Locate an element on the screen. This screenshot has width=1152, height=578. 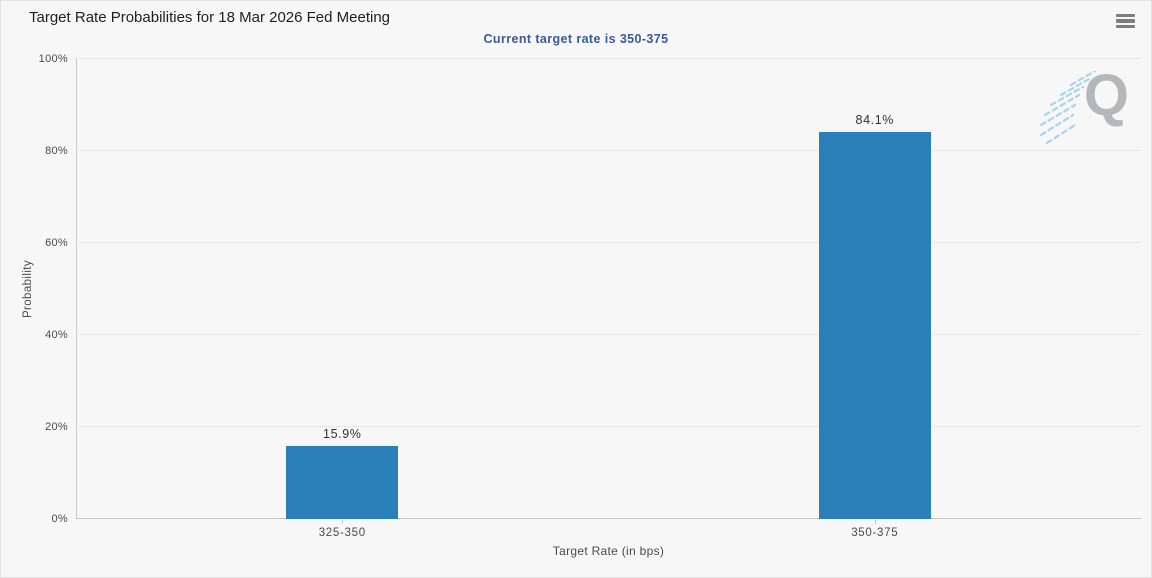
chart-context-menu-button is located at coordinates (1125, 21).